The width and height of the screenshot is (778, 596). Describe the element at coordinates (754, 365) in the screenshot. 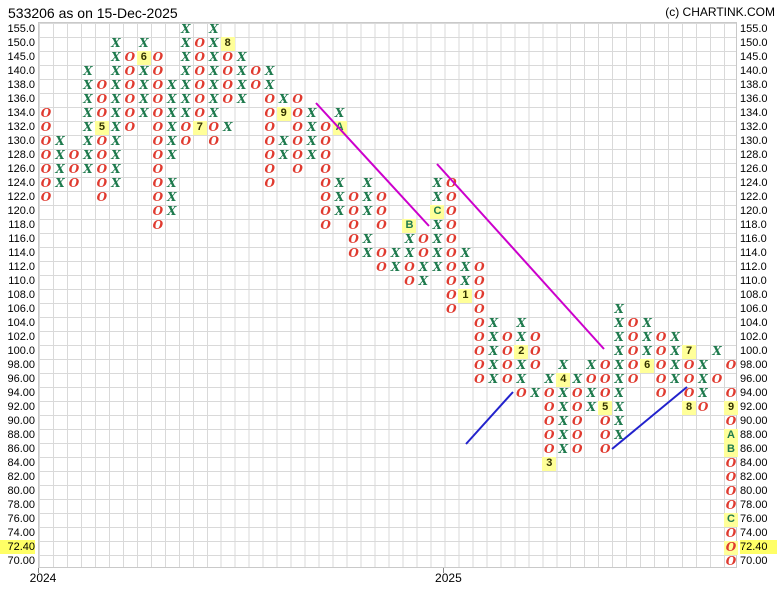

I see `y-axis-label-right: 98.00` at that location.